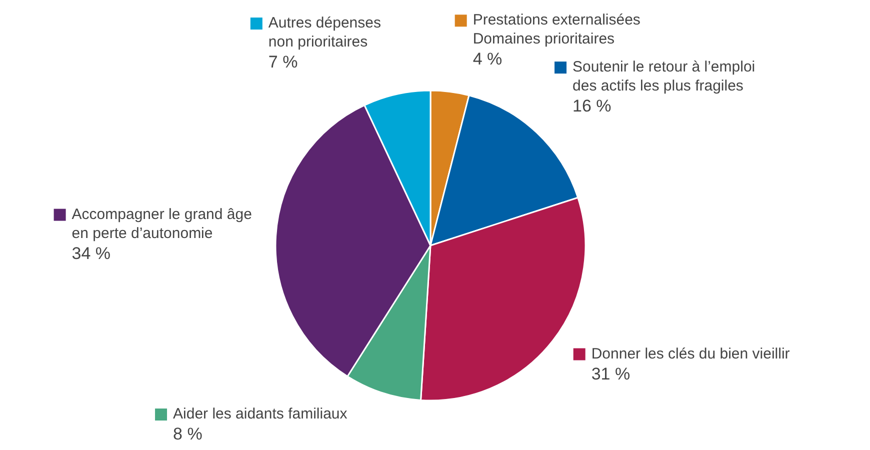 The width and height of the screenshot is (870, 450). I want to click on legend-label: Prestations externalisées Domaines prioritaires, so click(556, 30).